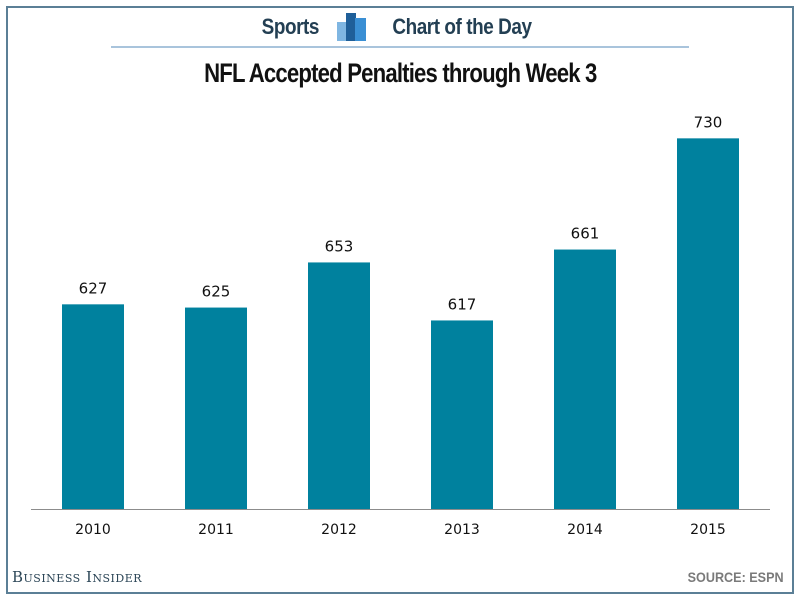  I want to click on icon-bar-dark, so click(351, 27).